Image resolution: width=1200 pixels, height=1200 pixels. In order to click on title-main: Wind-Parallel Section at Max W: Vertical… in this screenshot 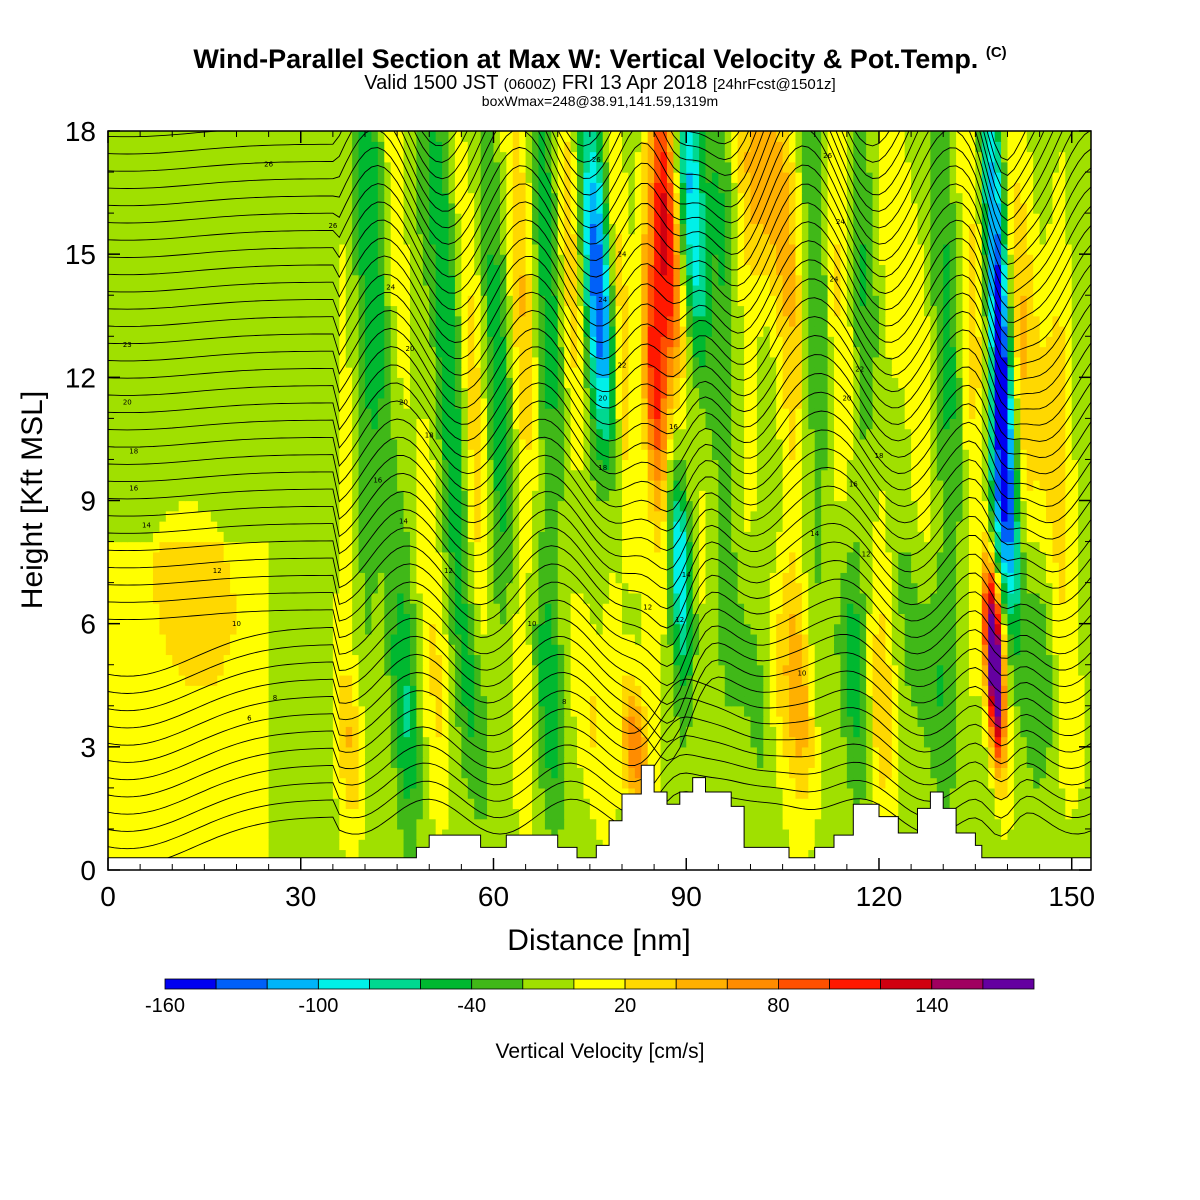, I will do `click(586, 59)`.